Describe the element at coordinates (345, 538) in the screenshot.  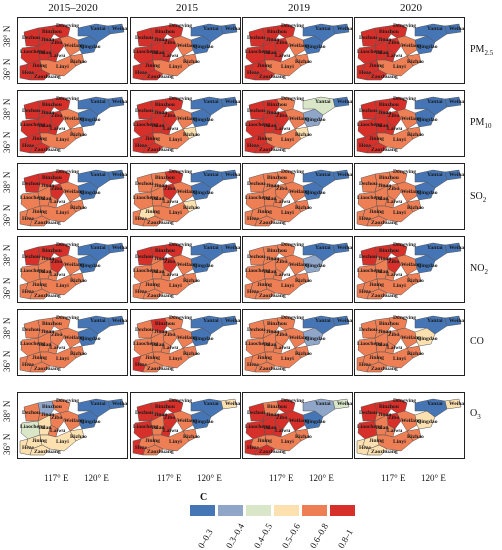
I see `legend-label-6: 0.8–1` at that location.